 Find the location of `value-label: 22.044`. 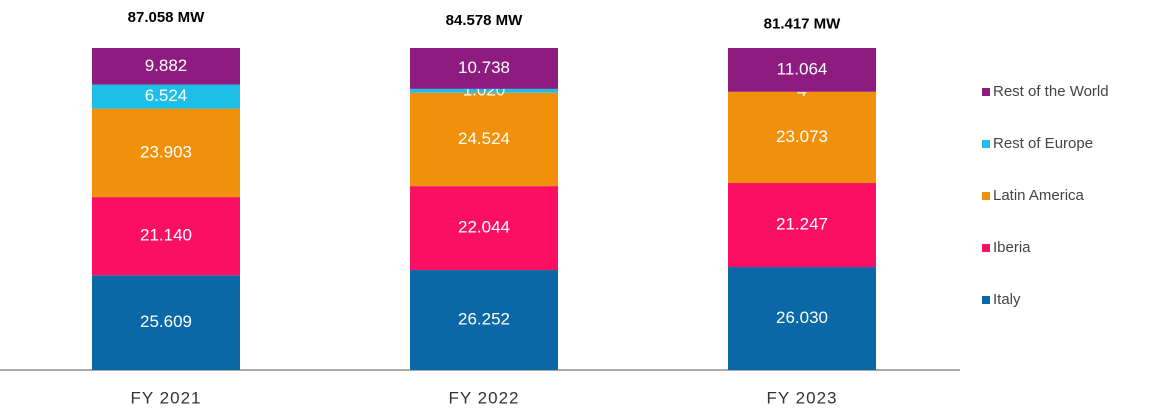

value-label: 22.044 is located at coordinates (484, 227).